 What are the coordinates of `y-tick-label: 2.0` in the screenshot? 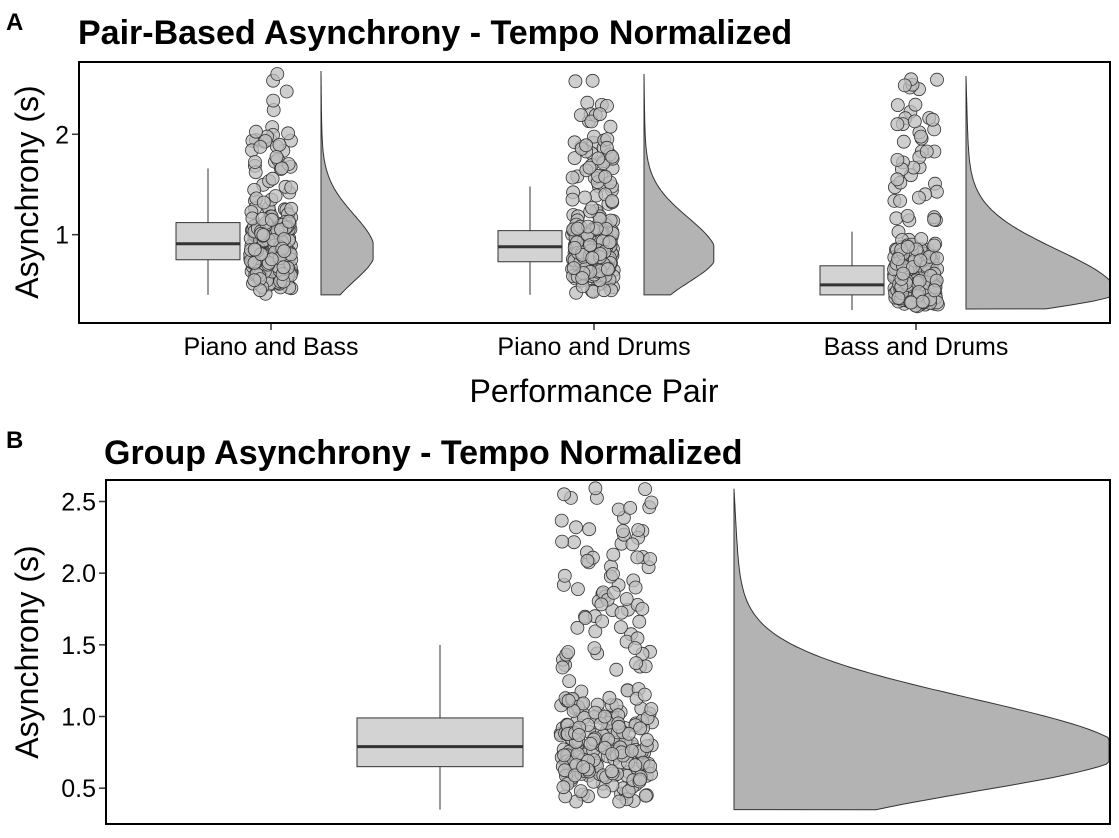 It's located at (78, 574).